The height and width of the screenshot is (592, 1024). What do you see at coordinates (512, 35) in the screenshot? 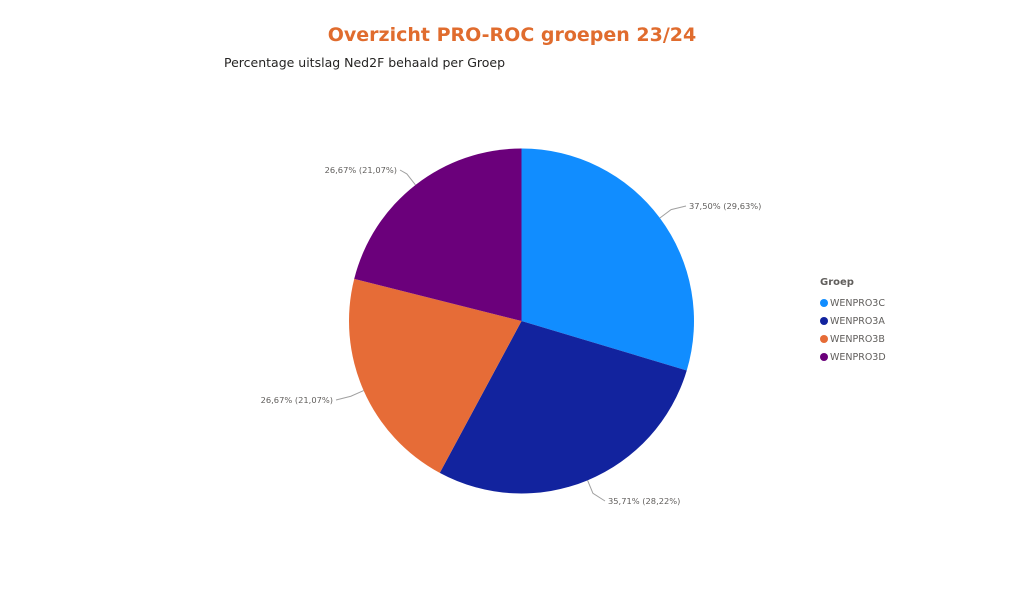
I see `page-title: Overzicht PRO-ROC groepen 23/24` at bounding box center [512, 35].